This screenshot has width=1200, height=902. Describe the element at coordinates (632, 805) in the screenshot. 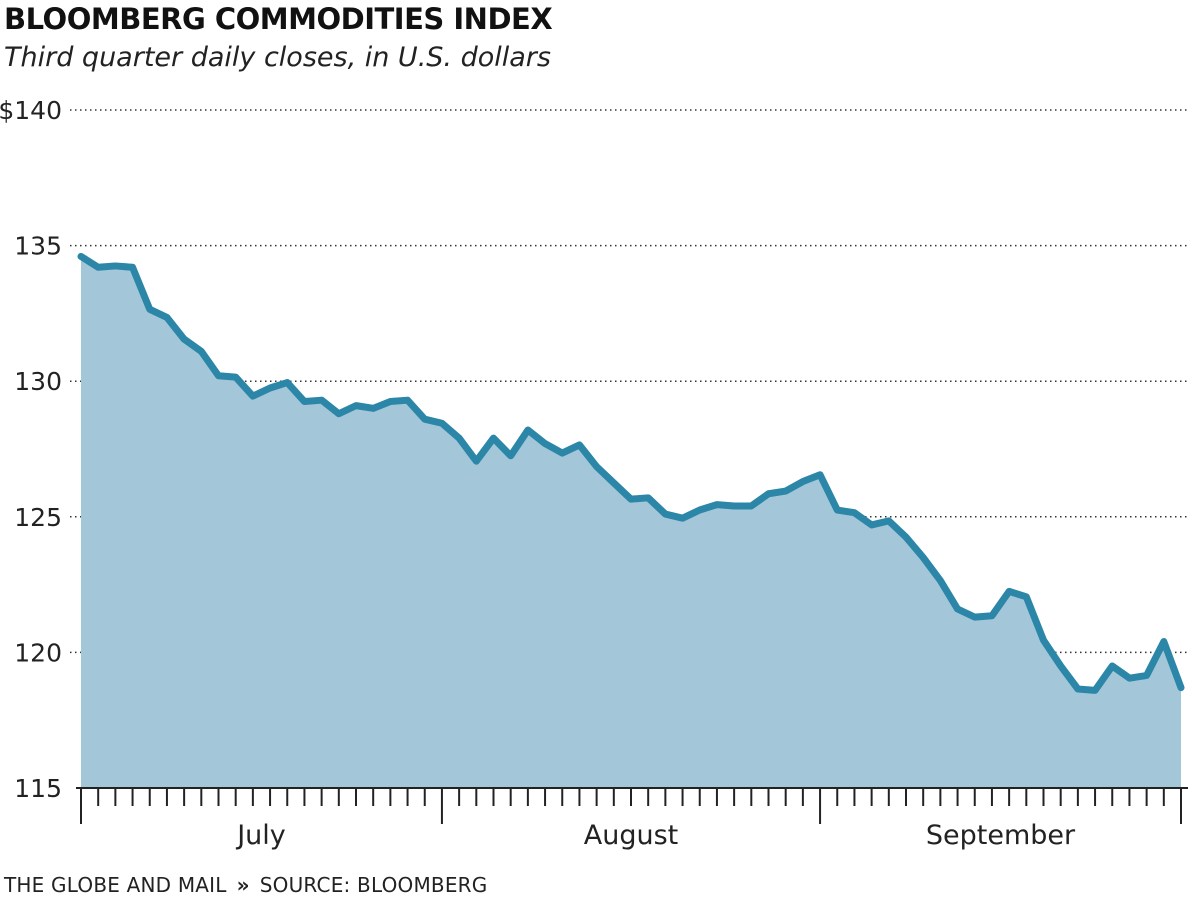

I see `x-axis` at that location.